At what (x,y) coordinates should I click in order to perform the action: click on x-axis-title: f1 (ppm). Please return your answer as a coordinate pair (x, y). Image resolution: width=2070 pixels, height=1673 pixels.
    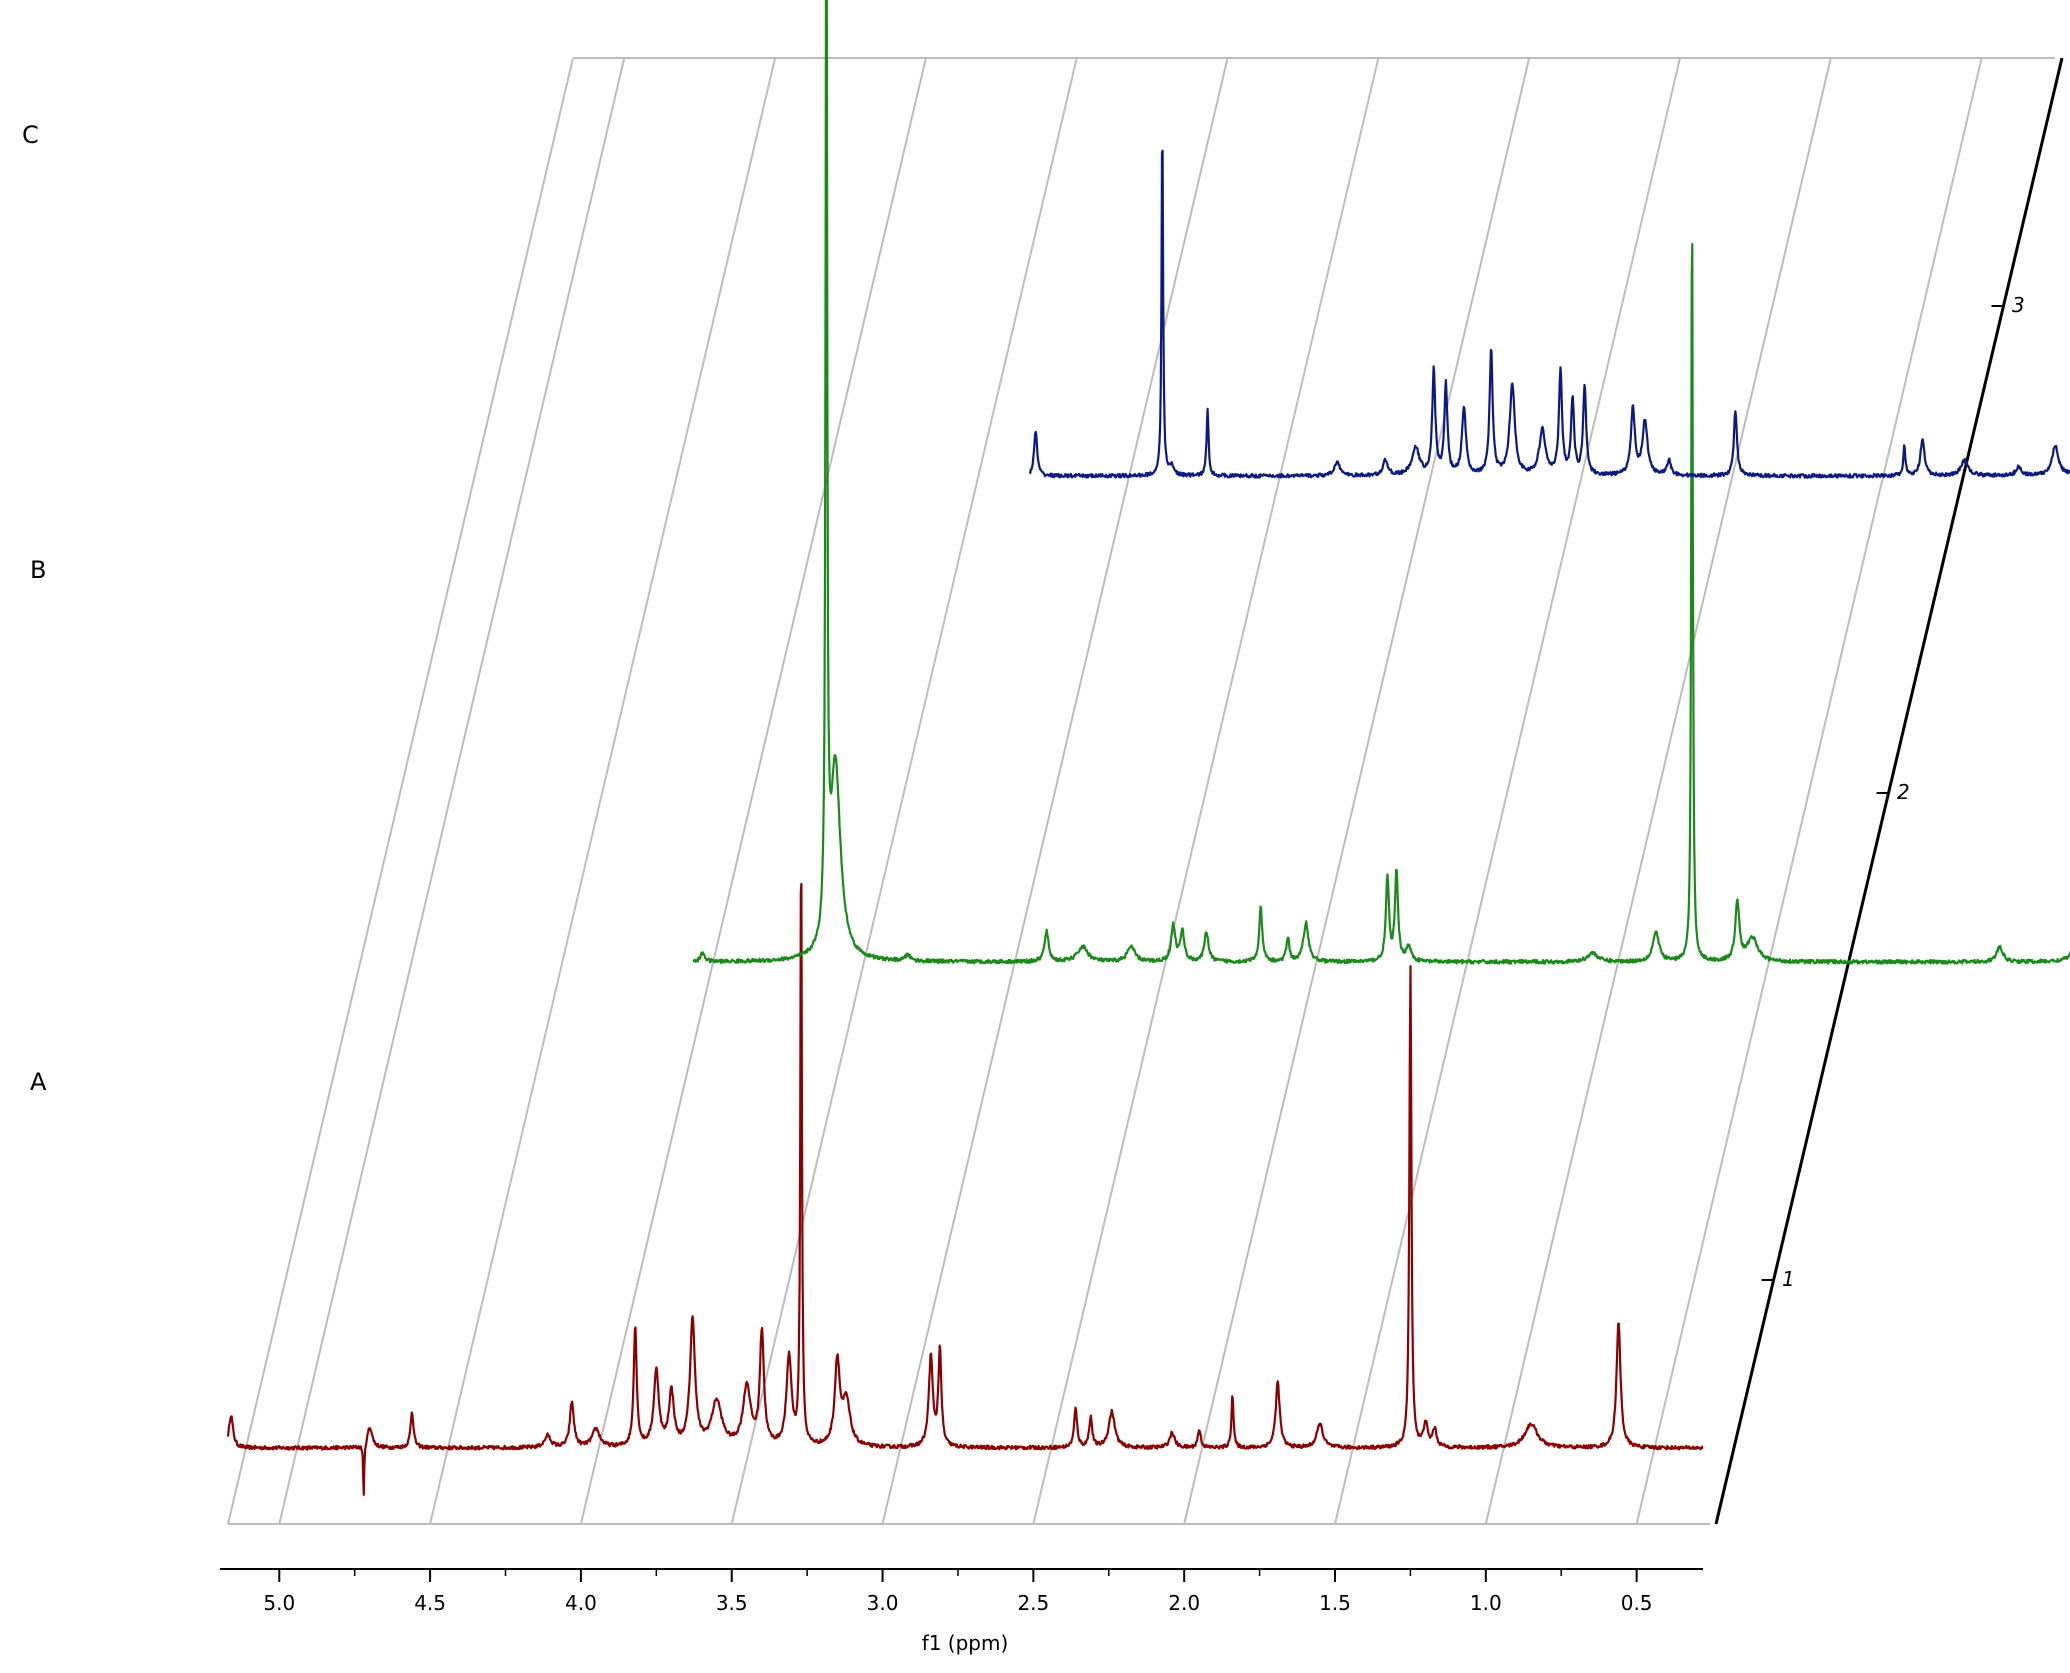
    Looking at the image, I should click on (965, 1643).